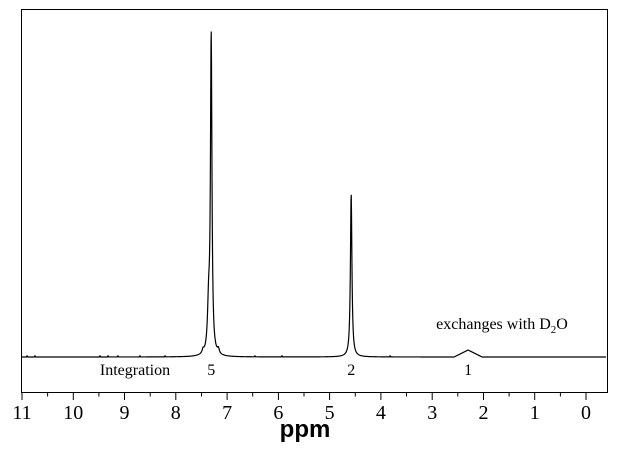 The height and width of the screenshot is (455, 620). Describe the element at coordinates (22, 413) in the screenshot. I see `x-tick-label-11: 11` at that location.